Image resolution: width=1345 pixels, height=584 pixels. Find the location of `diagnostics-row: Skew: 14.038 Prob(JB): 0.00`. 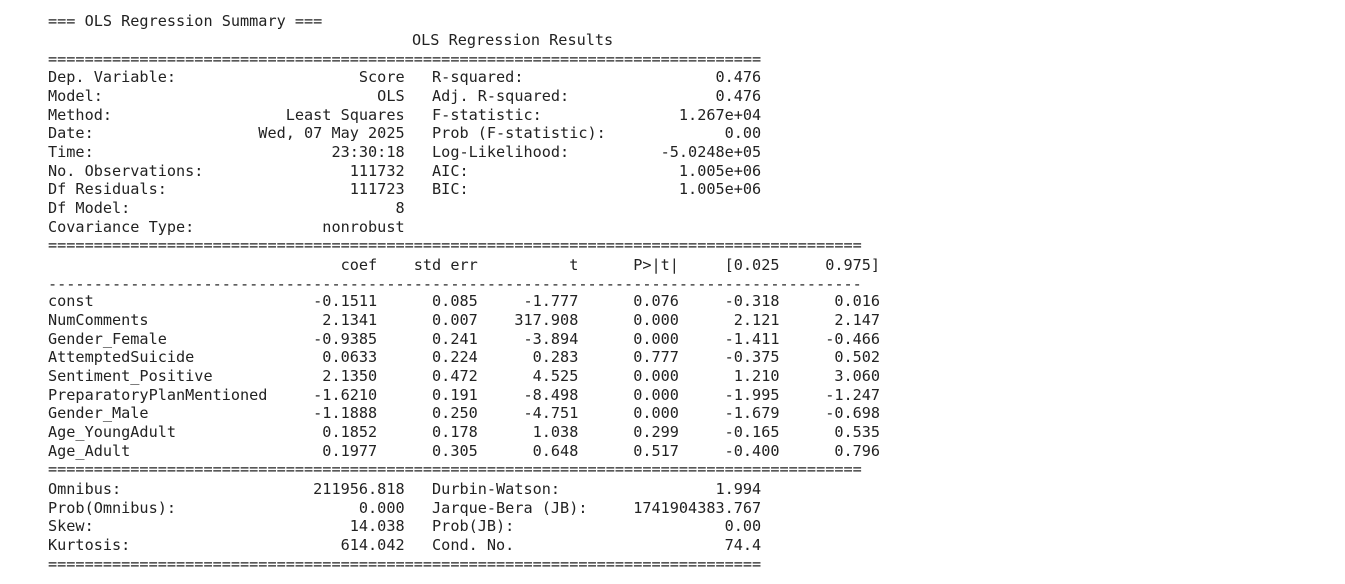

diagnostics-row: Skew: 14.038 Prob(JB): 0.00 is located at coordinates (405, 526).